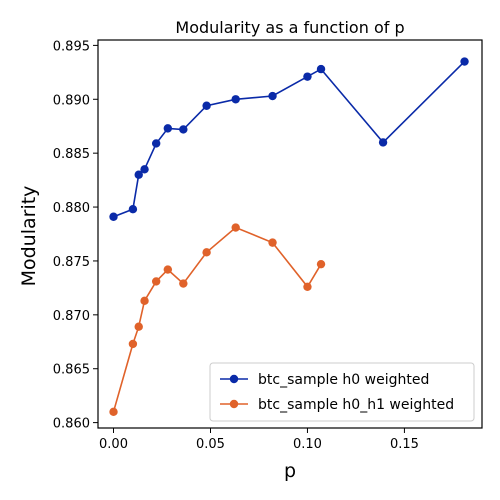  What do you see at coordinates (71, 46) in the screenshot?
I see `y-tick-label: 0.895` at bounding box center [71, 46].